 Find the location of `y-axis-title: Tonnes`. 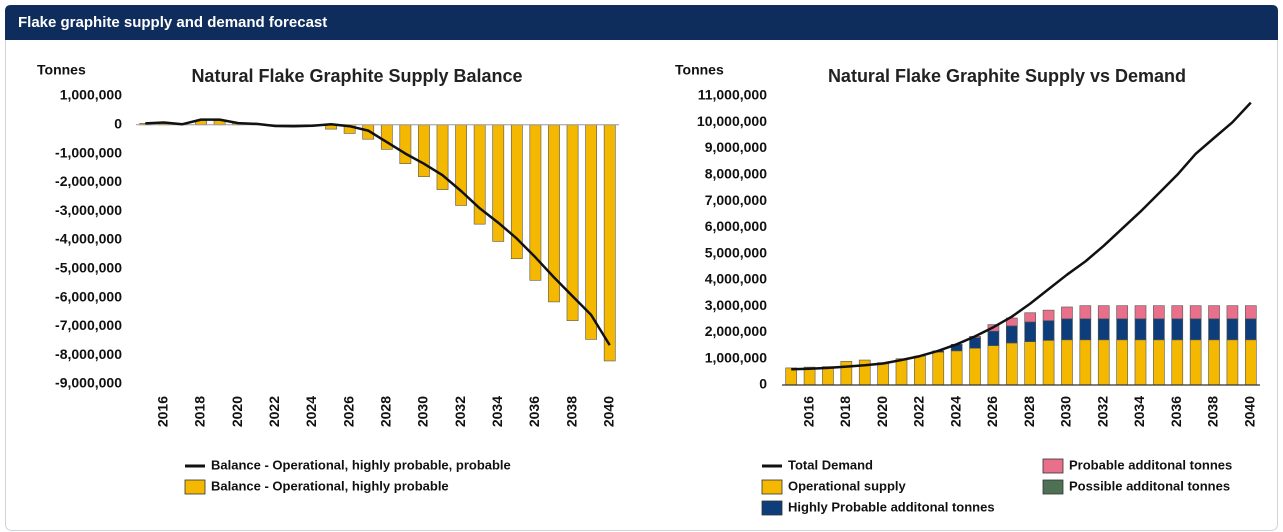

y-axis-title: Tonnes is located at coordinates (61, 70).